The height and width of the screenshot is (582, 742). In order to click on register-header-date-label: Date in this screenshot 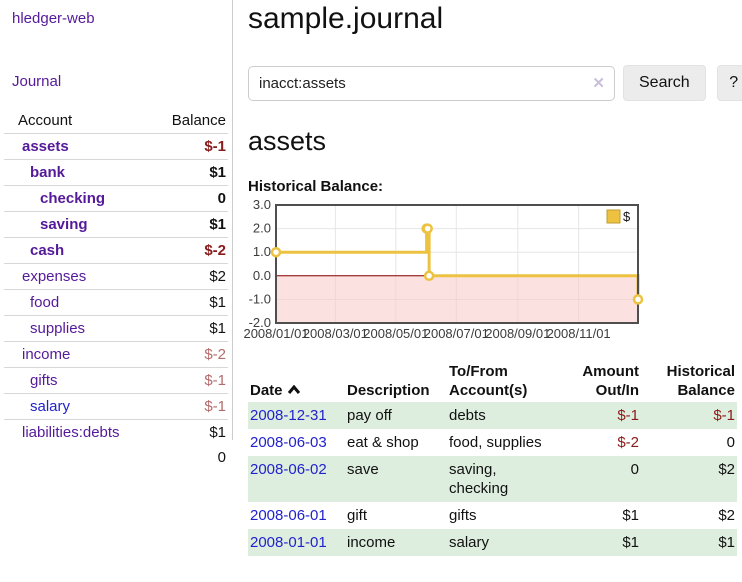, I will do `click(266, 390)`.